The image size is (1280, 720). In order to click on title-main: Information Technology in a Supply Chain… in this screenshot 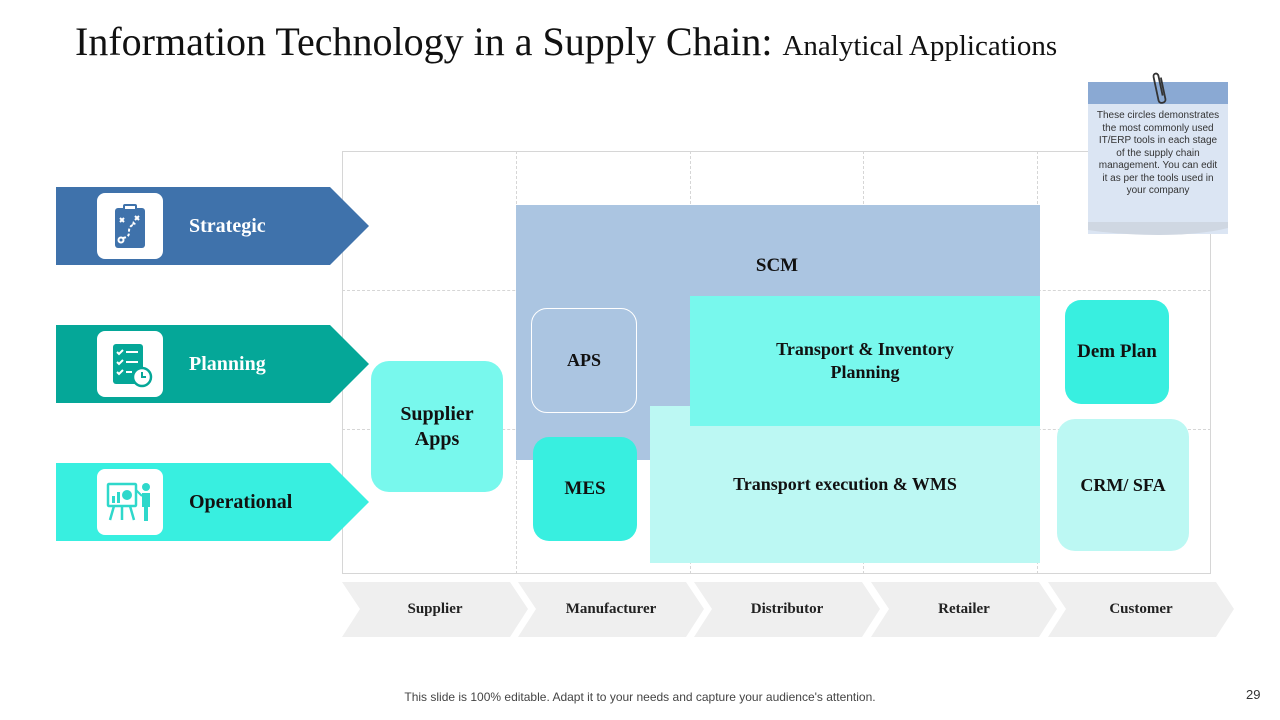, I will do `click(424, 41)`.